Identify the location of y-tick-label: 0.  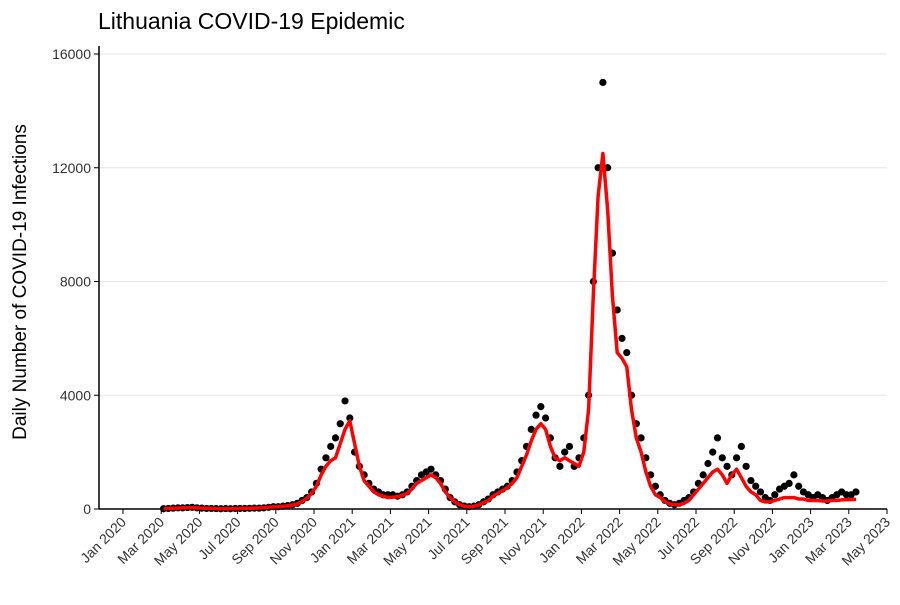
(87, 509).